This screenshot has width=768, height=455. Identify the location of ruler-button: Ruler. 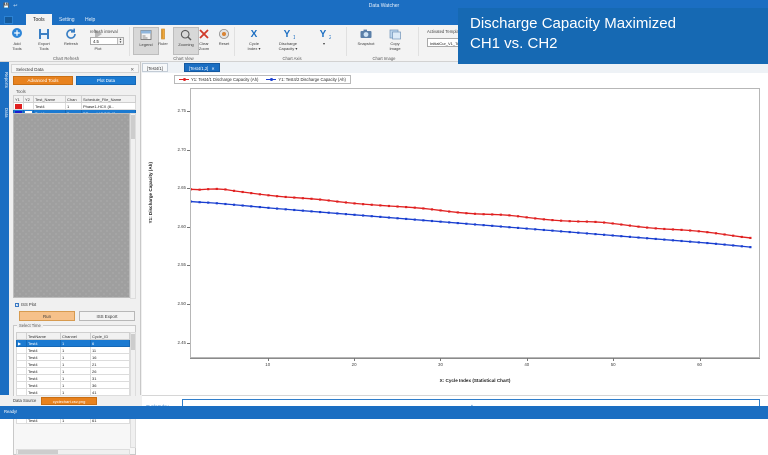
(163, 41).